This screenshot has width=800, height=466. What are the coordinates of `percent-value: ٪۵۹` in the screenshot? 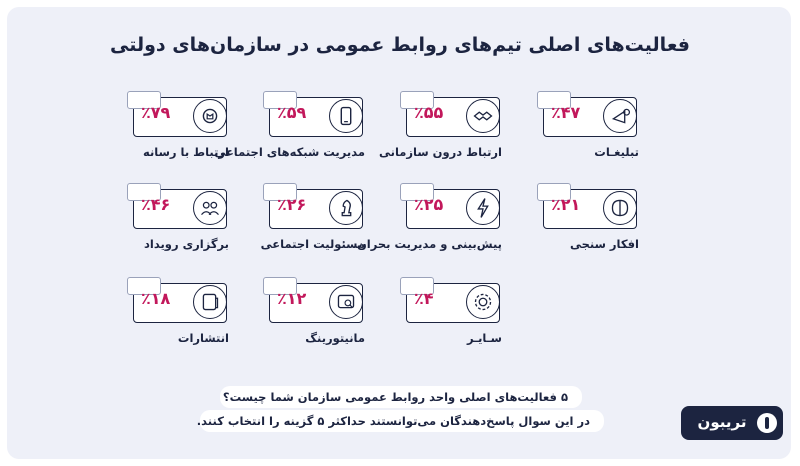 It's located at (292, 112).